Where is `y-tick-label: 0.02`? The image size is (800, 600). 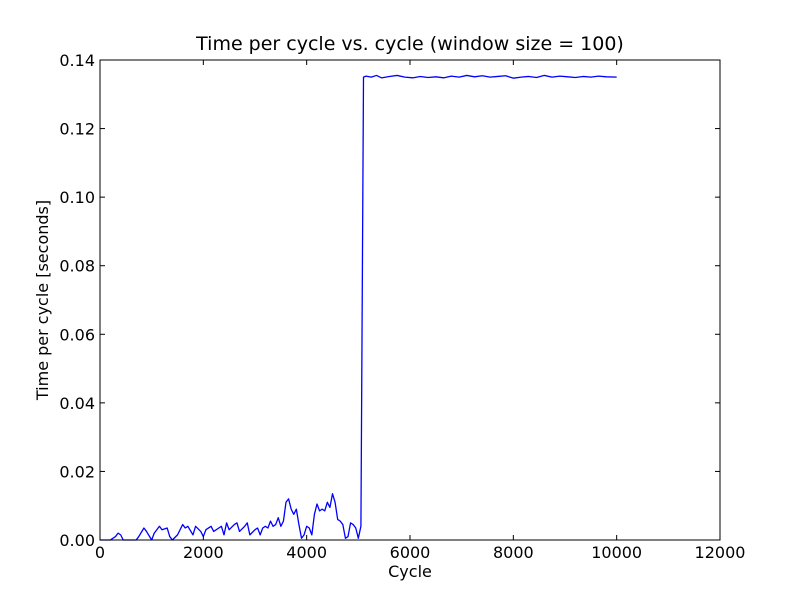
y-tick-label: 0.02 is located at coordinates (77, 471).